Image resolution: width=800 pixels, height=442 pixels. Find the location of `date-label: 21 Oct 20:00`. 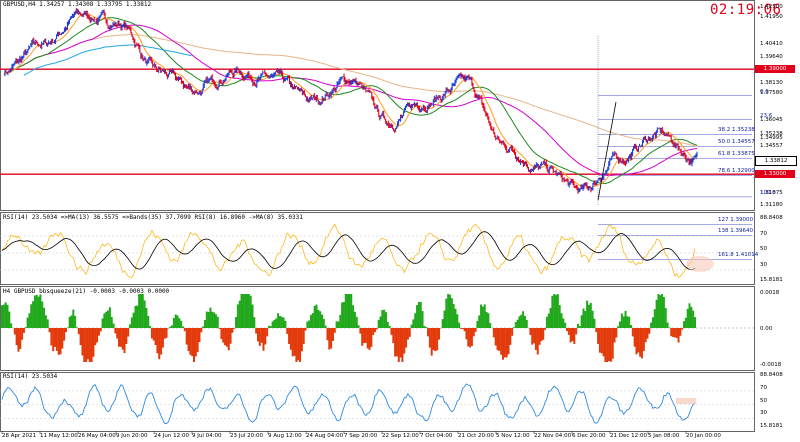

date-label: 21 Oct 20:00 is located at coordinates (476, 436).